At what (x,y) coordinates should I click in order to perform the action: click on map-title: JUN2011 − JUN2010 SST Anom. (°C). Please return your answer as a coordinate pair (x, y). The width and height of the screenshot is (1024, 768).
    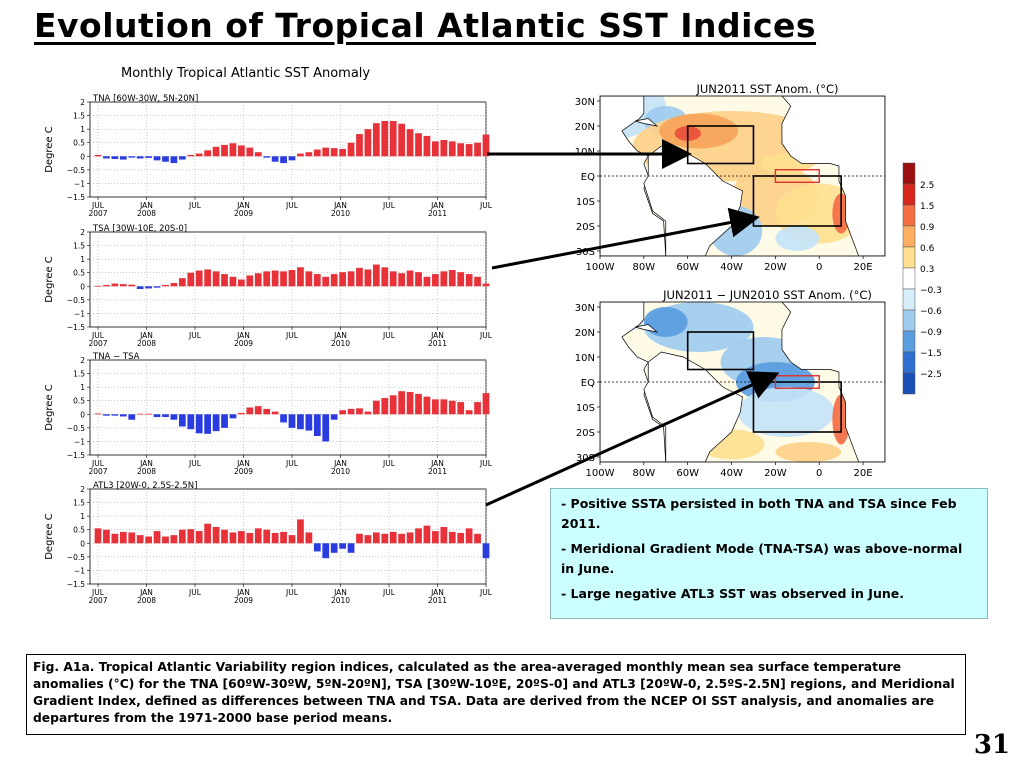
    Looking at the image, I should click on (767, 295).